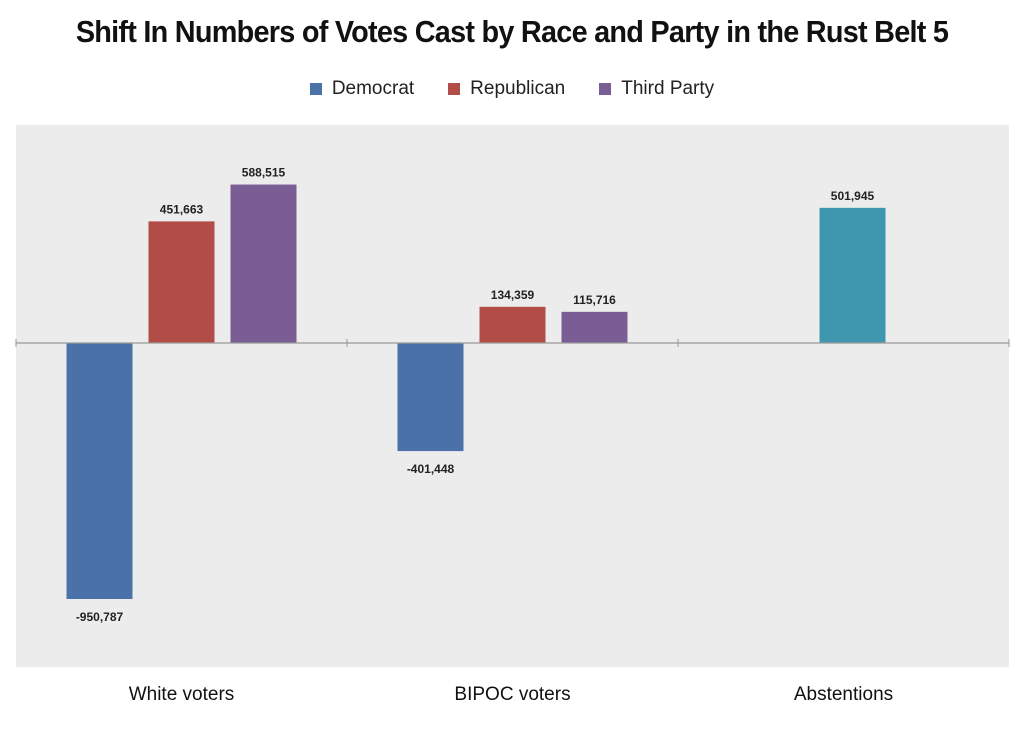 This screenshot has height=731, width=1024. I want to click on abstentions-bar, so click(852, 275).